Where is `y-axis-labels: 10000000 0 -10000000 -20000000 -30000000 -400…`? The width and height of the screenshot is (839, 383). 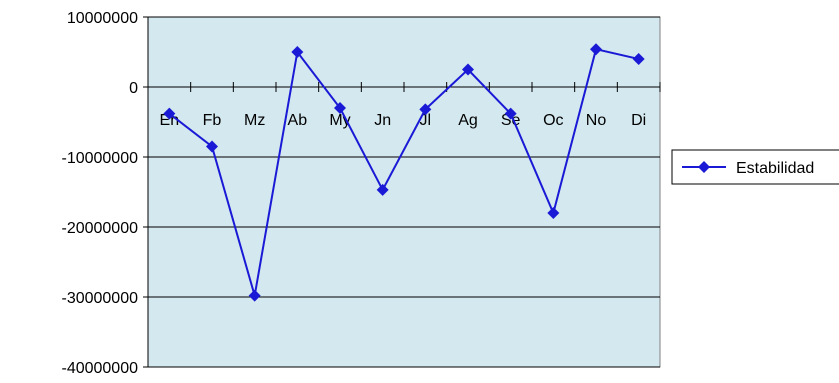 y-axis-labels: 10000000 0 -10000000 -20000000 -30000000 -400… is located at coordinates (99, 193).